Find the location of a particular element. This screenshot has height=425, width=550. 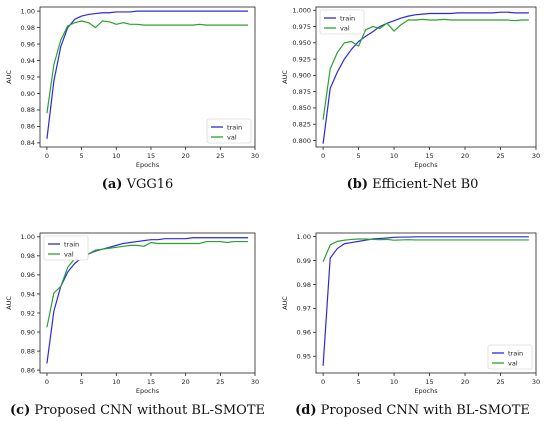

y-tick-label: 0.950 is located at coordinates (301, 43).